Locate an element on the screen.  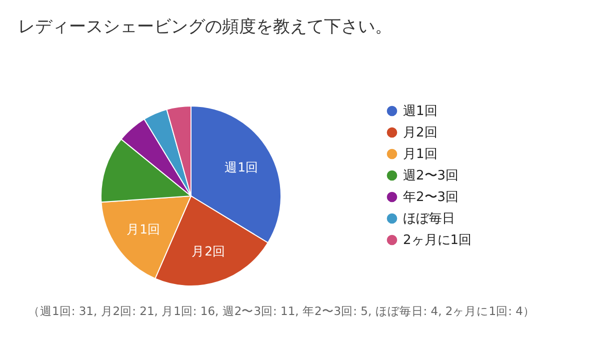
legend-label: 月2回 is located at coordinates (420, 133).